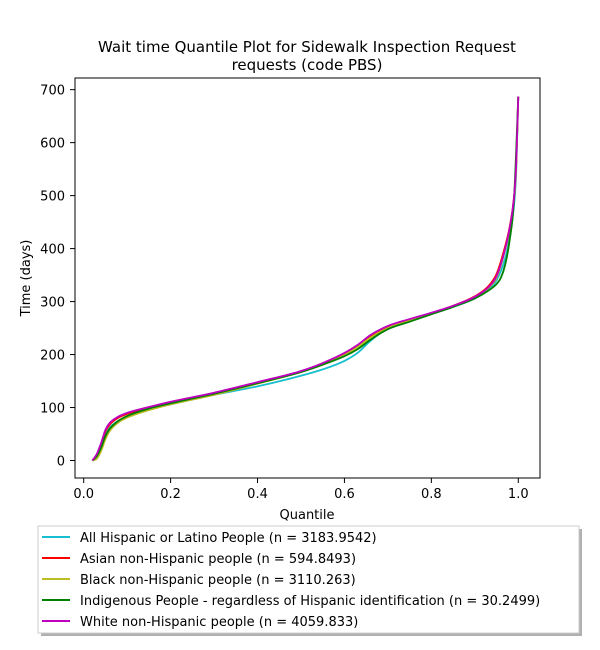 Image resolution: width=600 pixels, height=650 pixels. I want to click on x-tick-label: 0.2, so click(170, 494).